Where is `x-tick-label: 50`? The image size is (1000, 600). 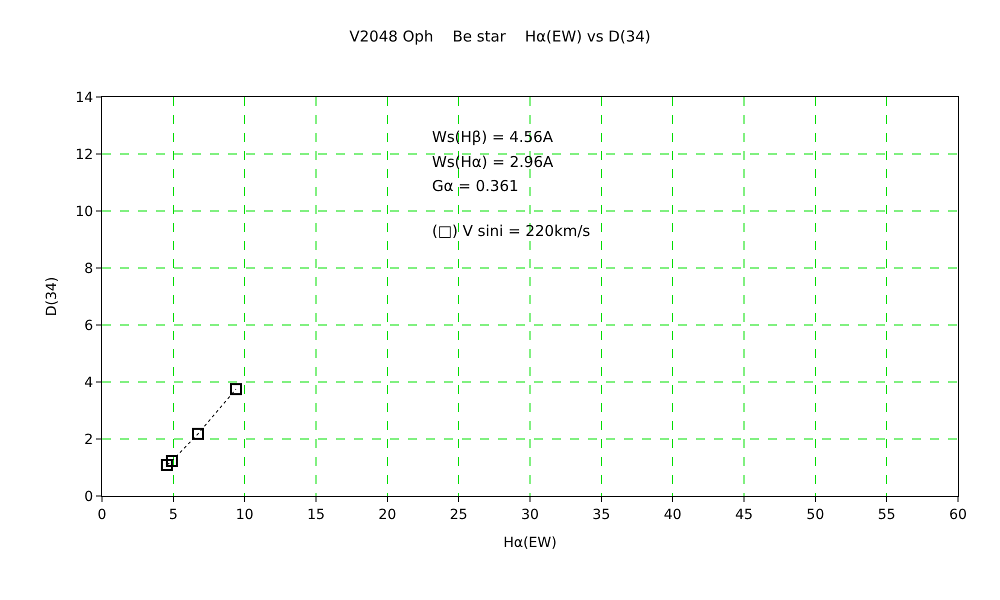 x-tick-label: 50 is located at coordinates (815, 514).